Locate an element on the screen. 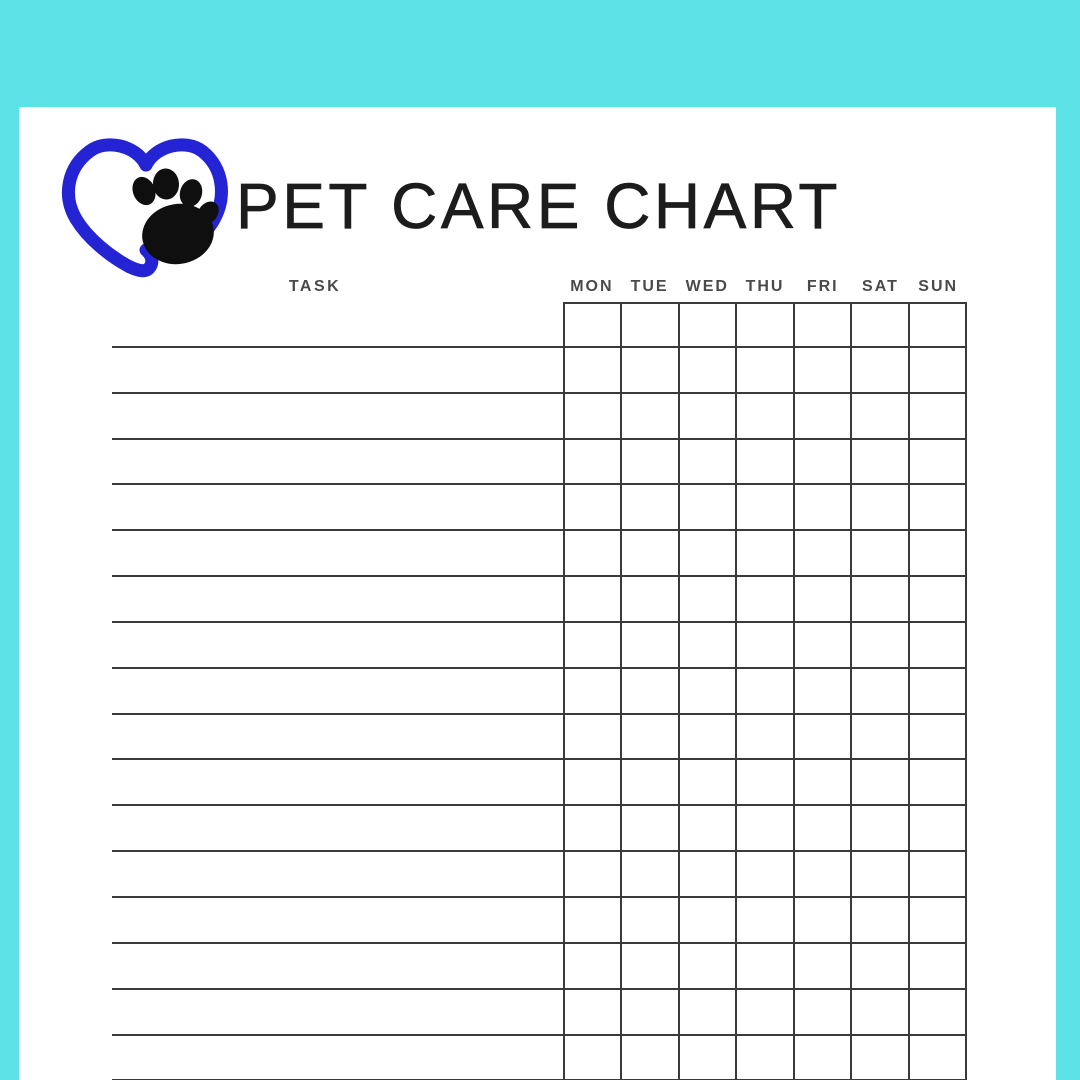  day-column-wed is located at coordinates (709, 692).